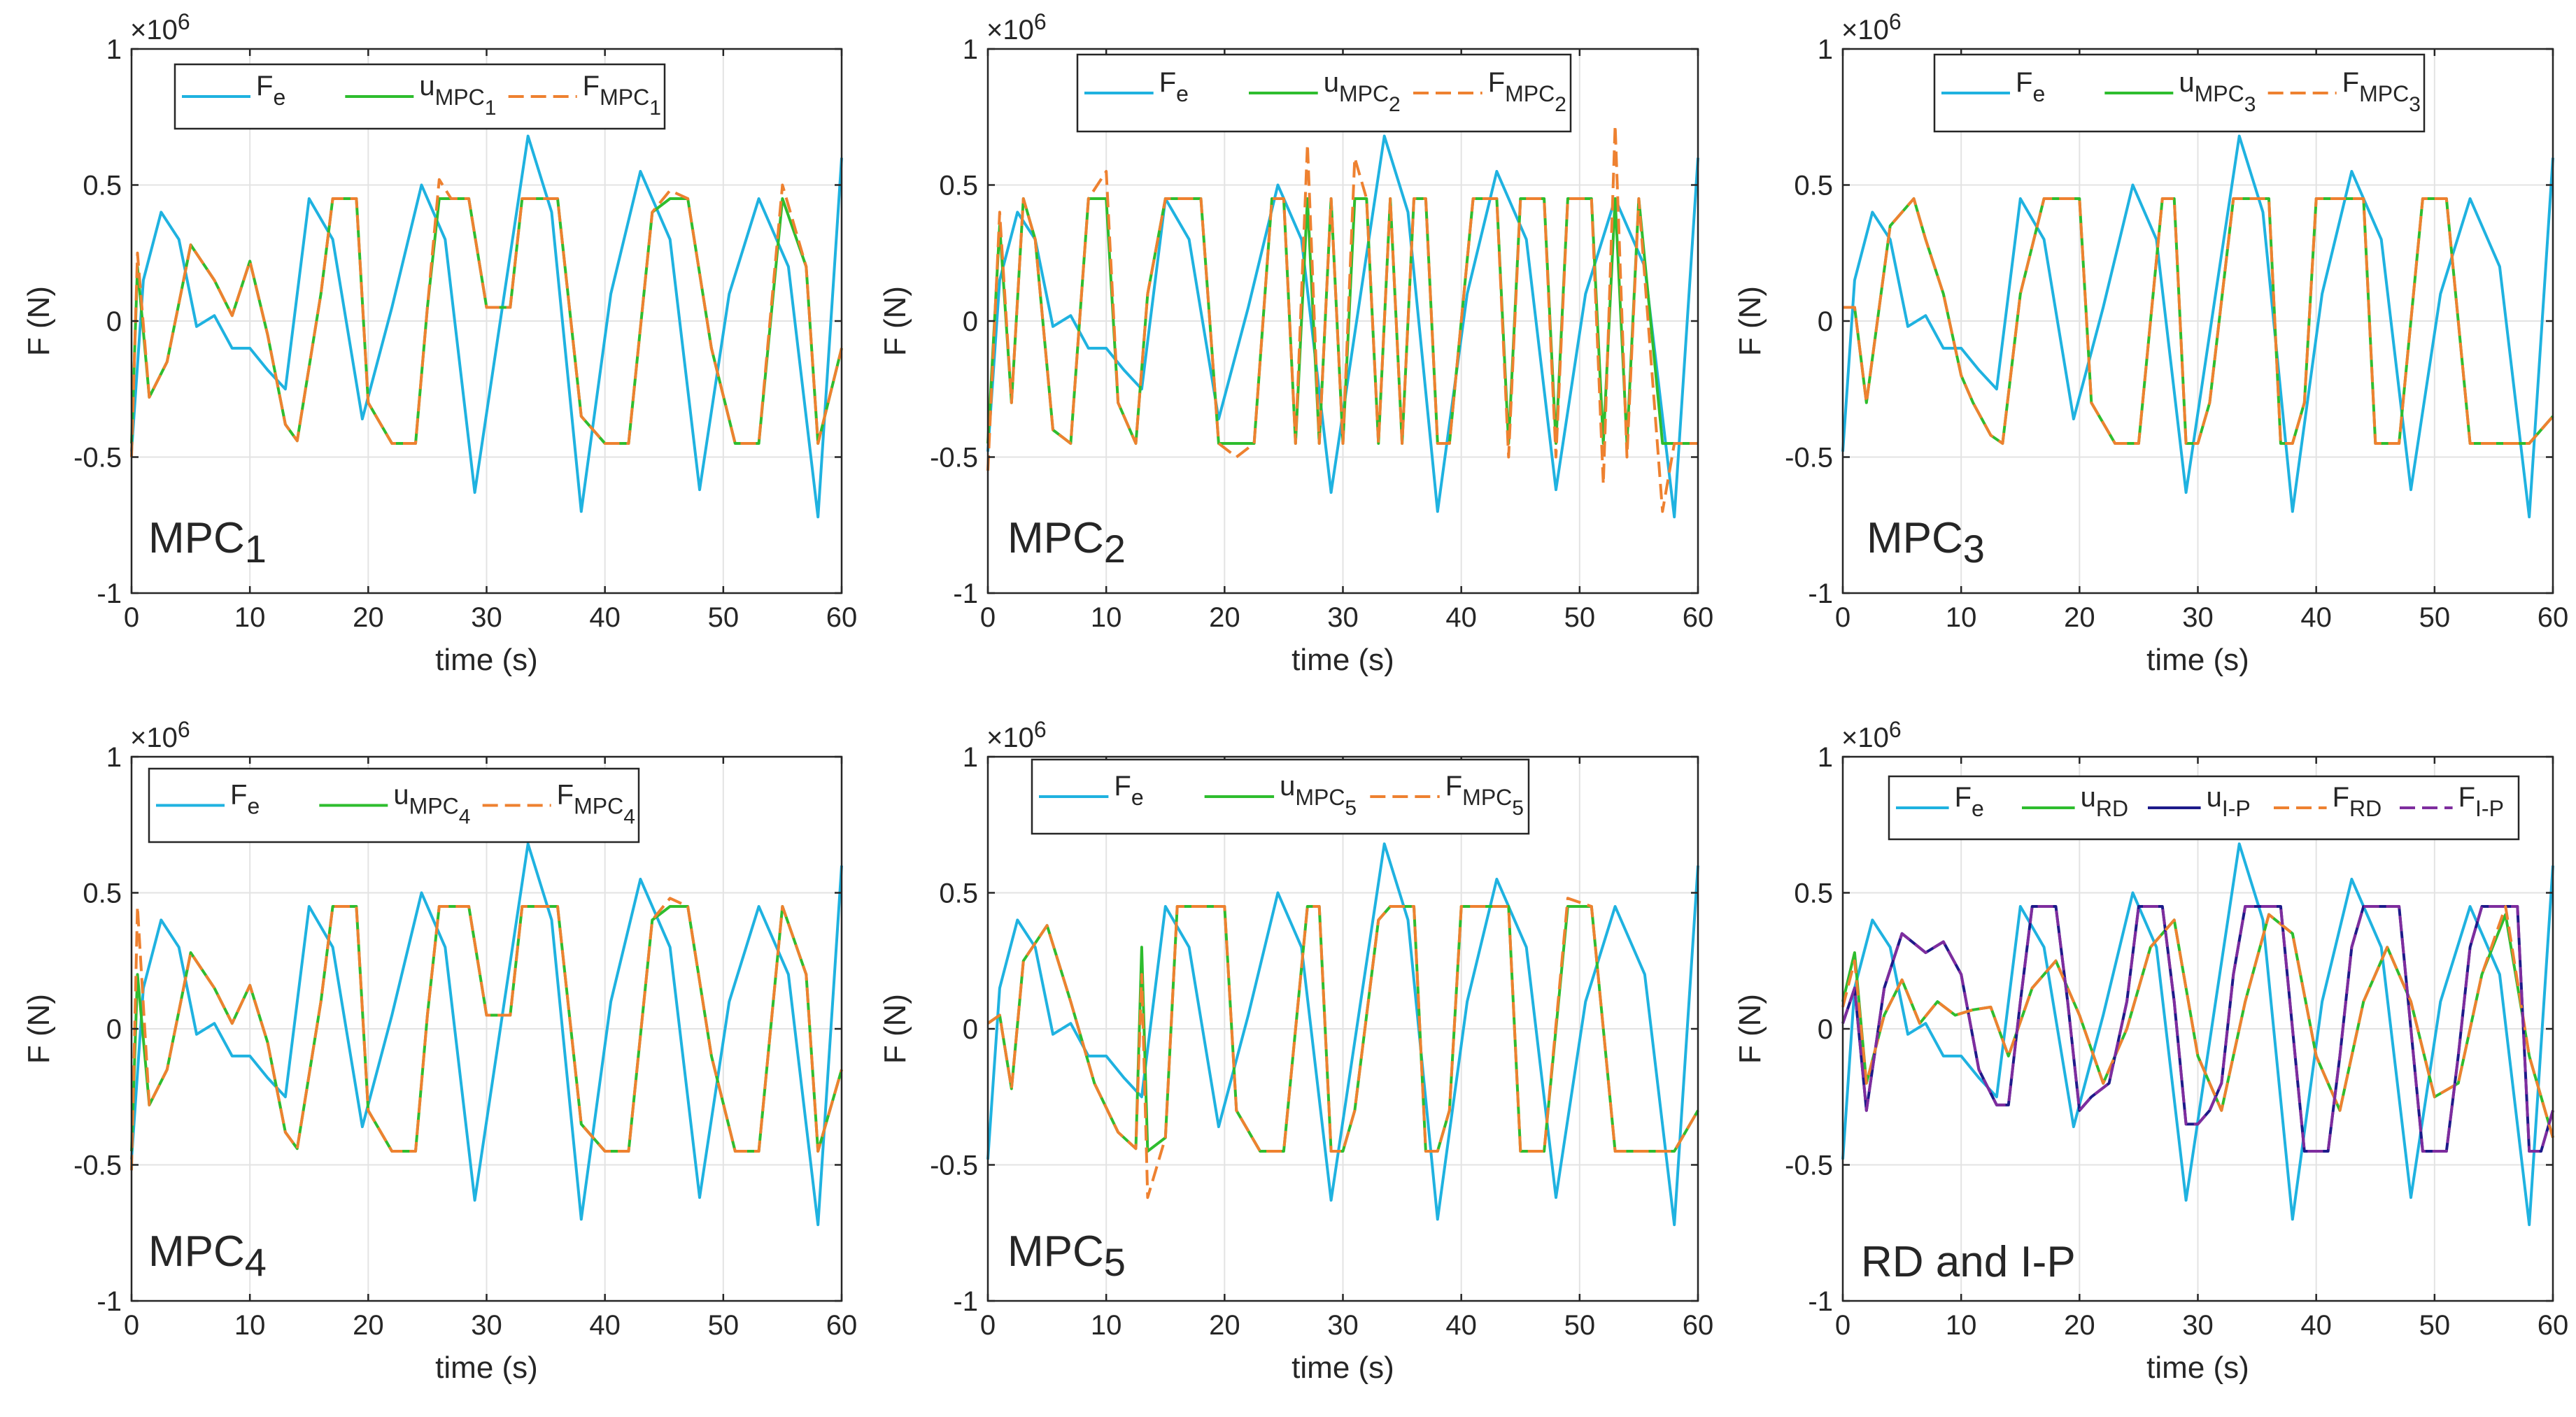 The height and width of the screenshot is (1417, 2576). What do you see at coordinates (1518, 808) in the screenshot?
I see `legend-subscript-2: 5` at bounding box center [1518, 808].